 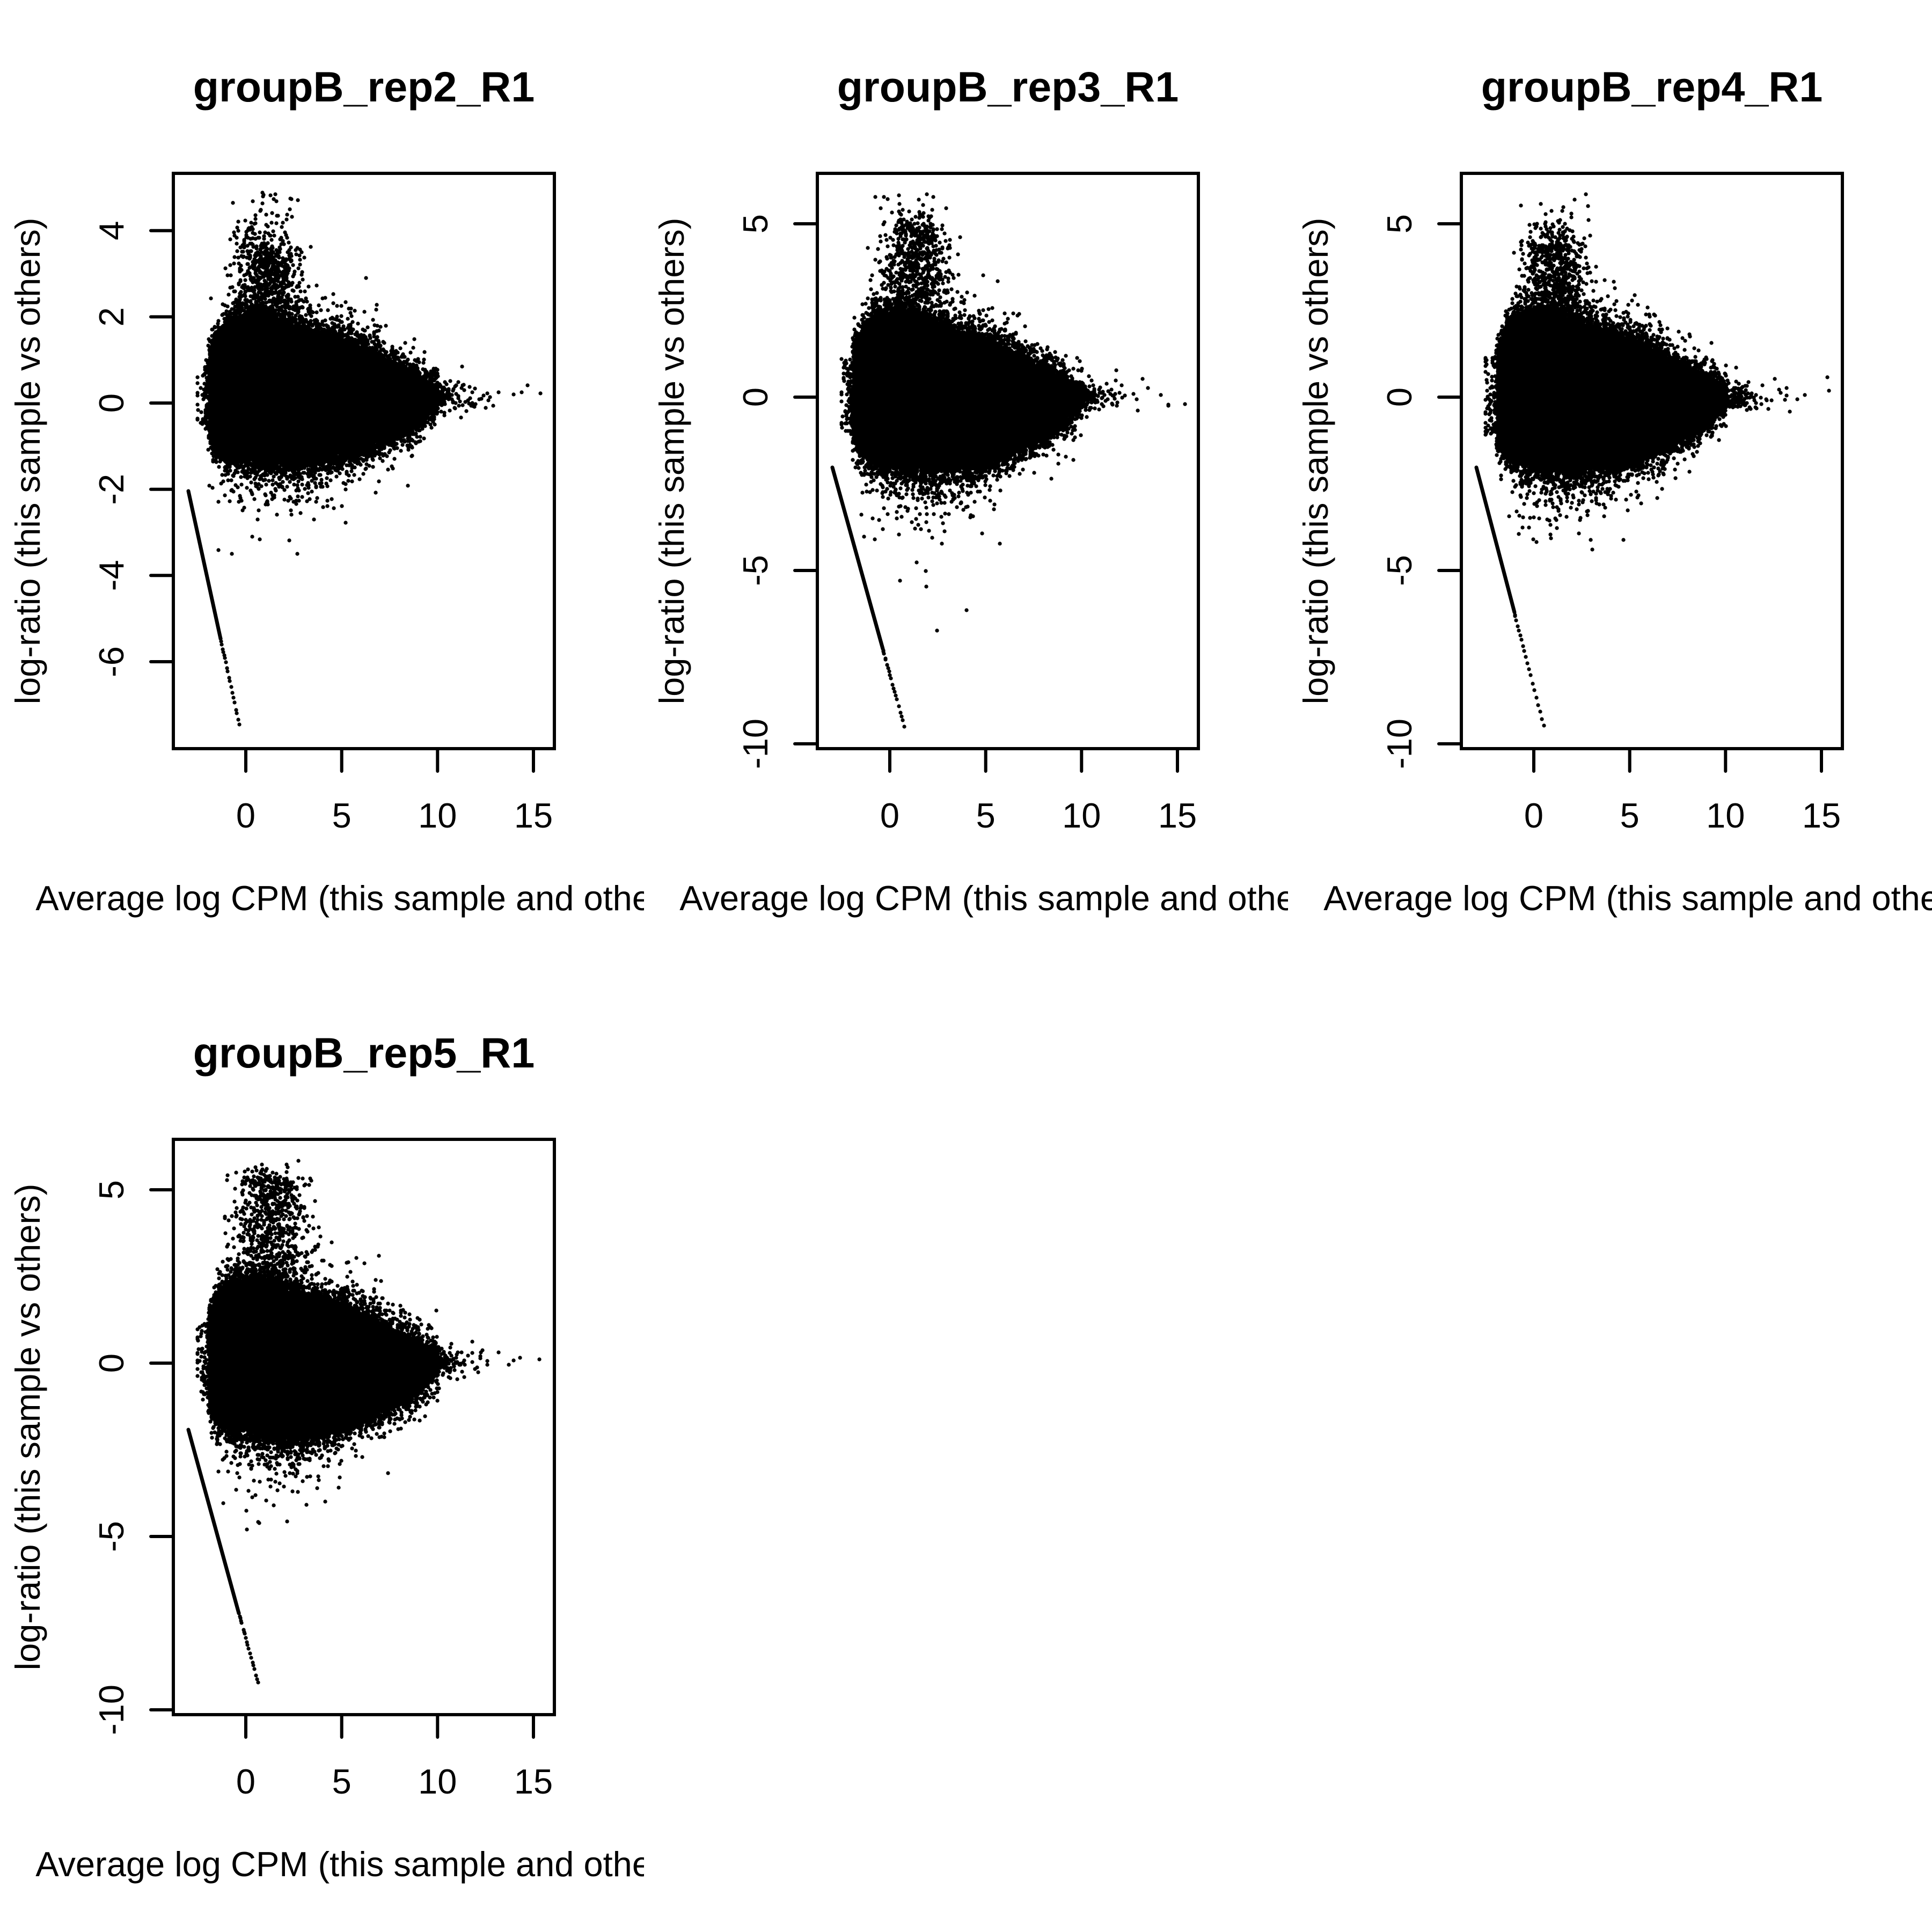 What do you see at coordinates (364, 87) in the screenshot?
I see `svg-text: groupB_rep2_R1` at bounding box center [364, 87].